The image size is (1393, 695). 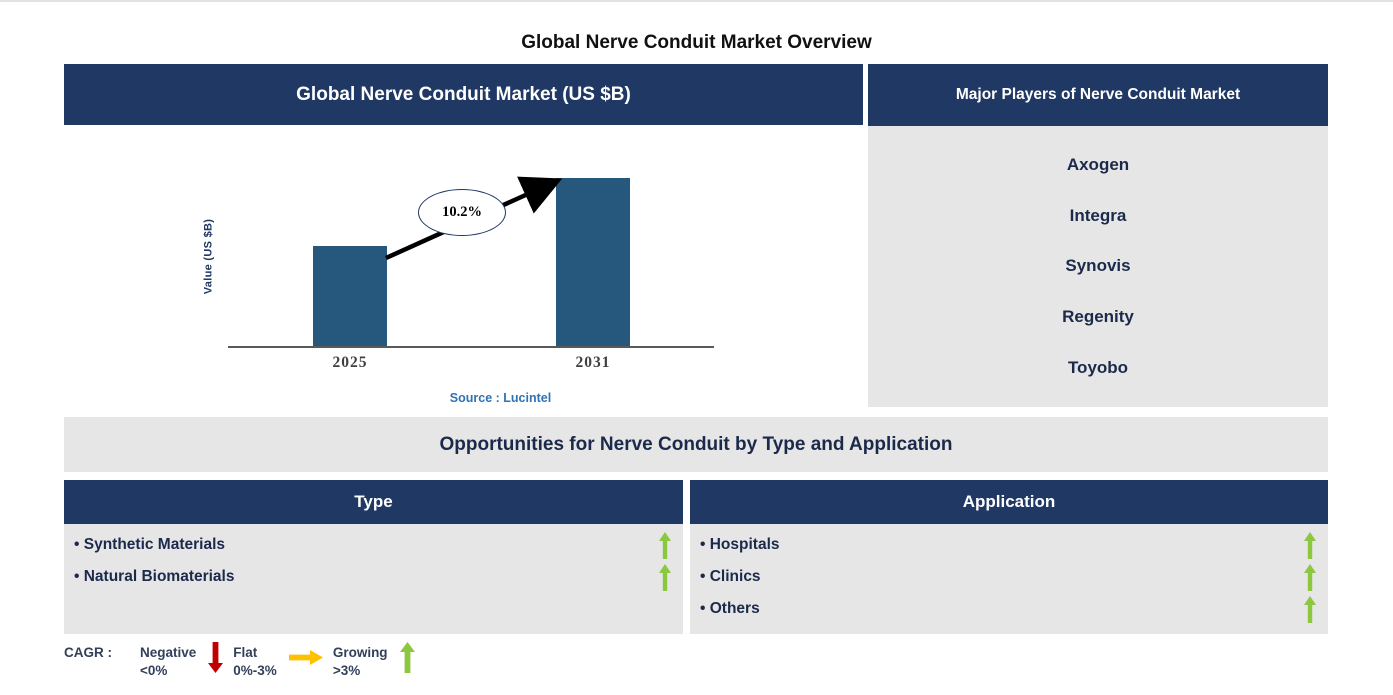 I want to click on application-panel: Hospitals Clinics Others, so click(x=1009, y=579).